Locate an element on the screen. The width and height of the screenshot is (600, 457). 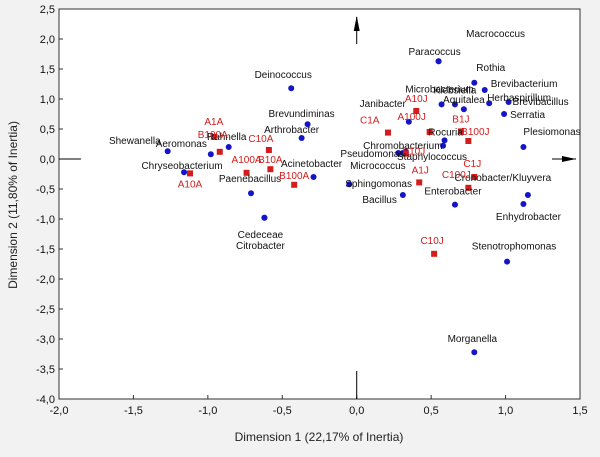
bacteria-label: Enterobacter is located at coordinates (453, 192).